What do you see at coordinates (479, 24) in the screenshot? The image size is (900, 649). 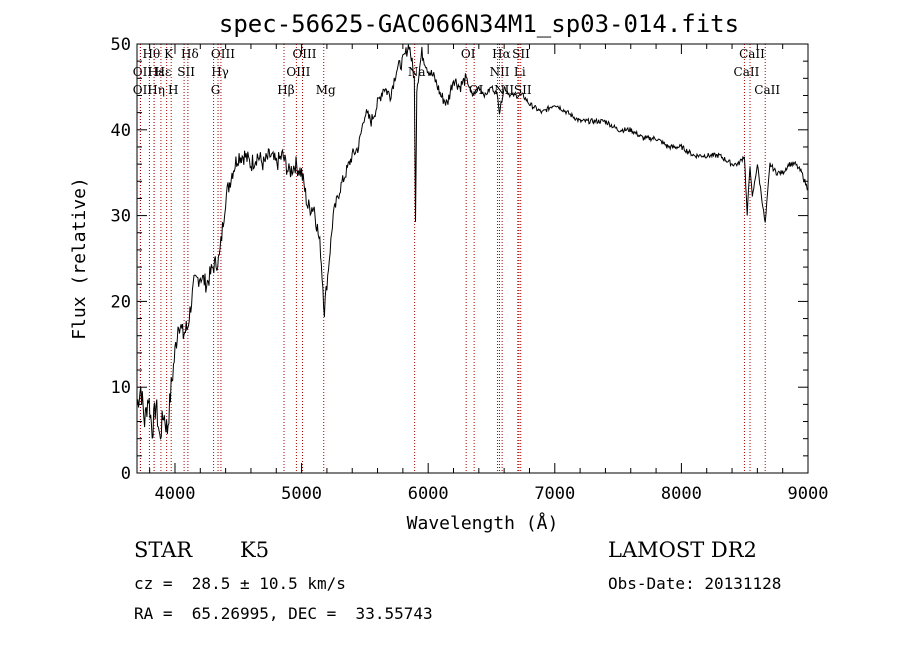 I see `chart-title: spec-56625-GAC066N34M1_sp03-014.fits` at bounding box center [479, 24].